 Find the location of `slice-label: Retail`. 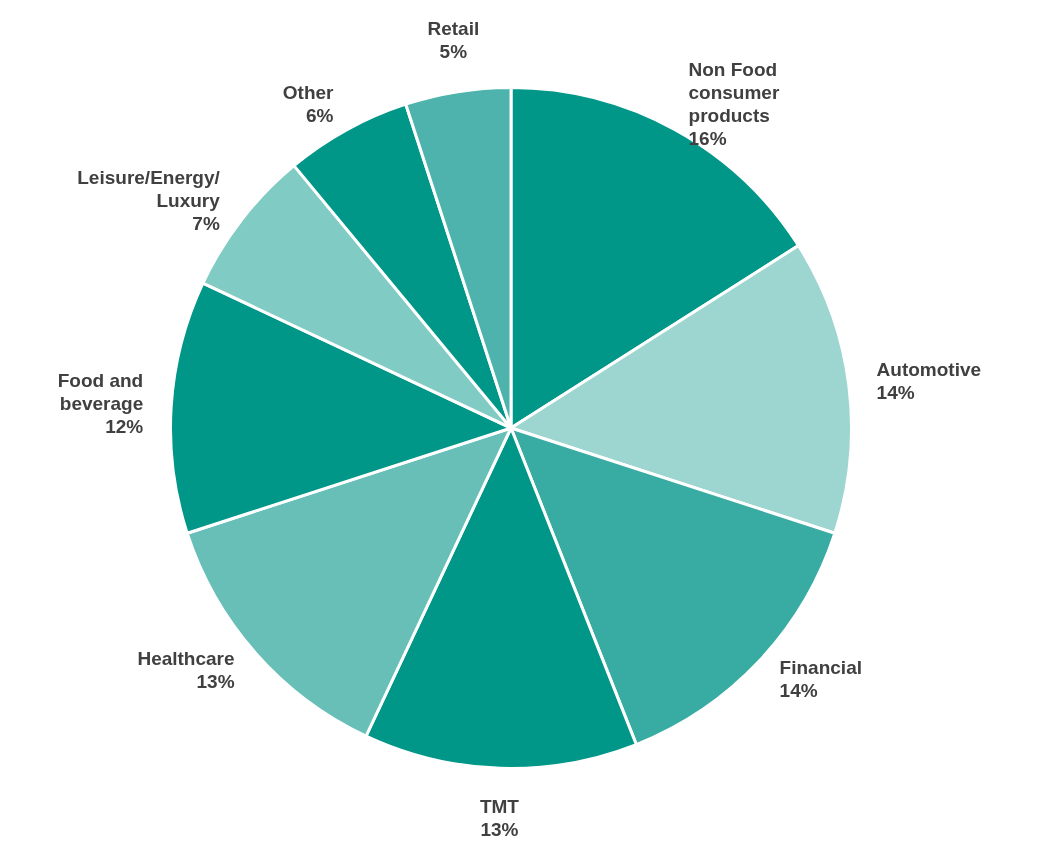

slice-label: Retail is located at coordinates (453, 28).